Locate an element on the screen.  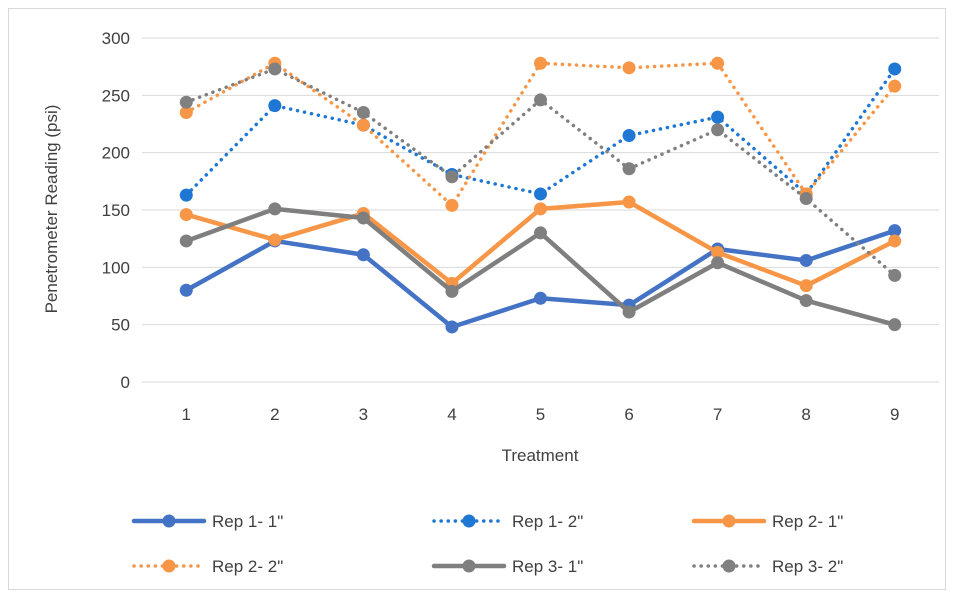
legend-item: Rep 1- 1" is located at coordinates (207, 521).